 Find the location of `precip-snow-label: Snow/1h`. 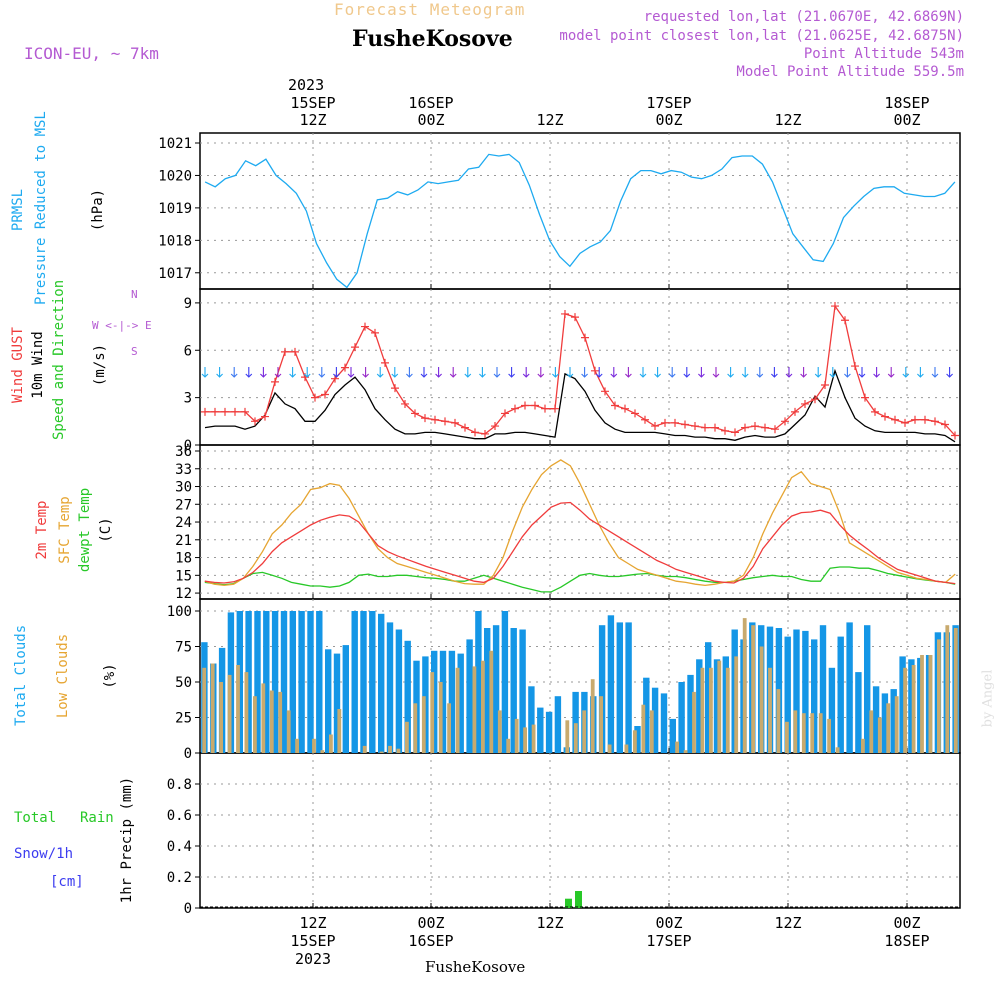

precip-snow-label: Snow/1h is located at coordinates (44, 854).